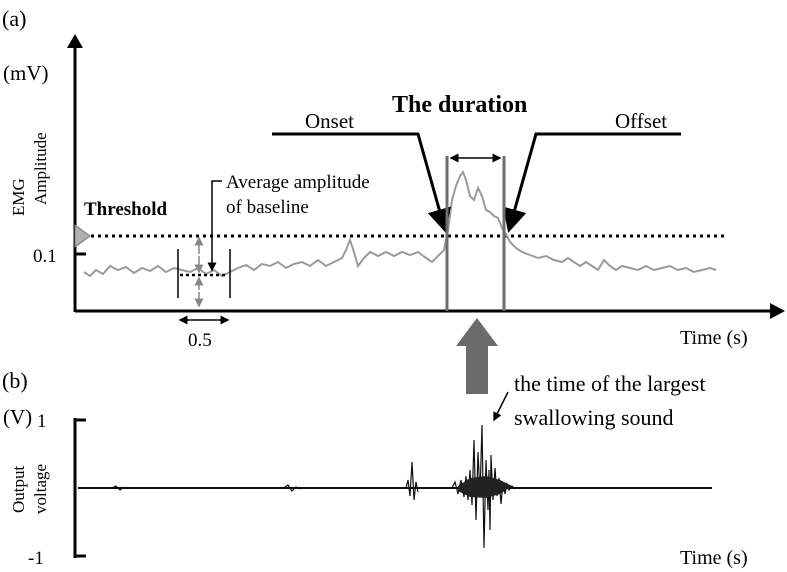 Image resolution: width=787 pixels, height=572 pixels. I want to click on baseline-annotation-arrow, so click(214, 226).